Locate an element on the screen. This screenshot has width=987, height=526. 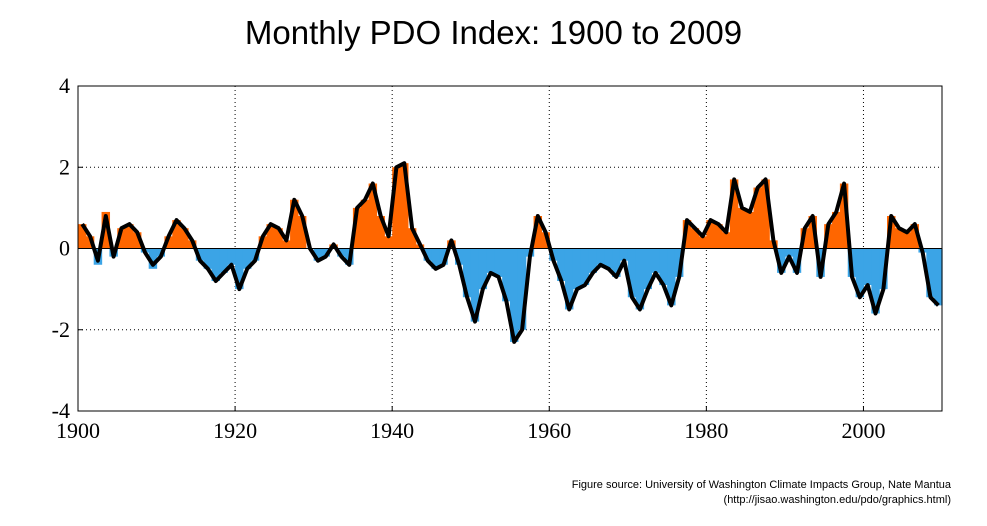
x-tick-label: 1940 is located at coordinates (392, 430).